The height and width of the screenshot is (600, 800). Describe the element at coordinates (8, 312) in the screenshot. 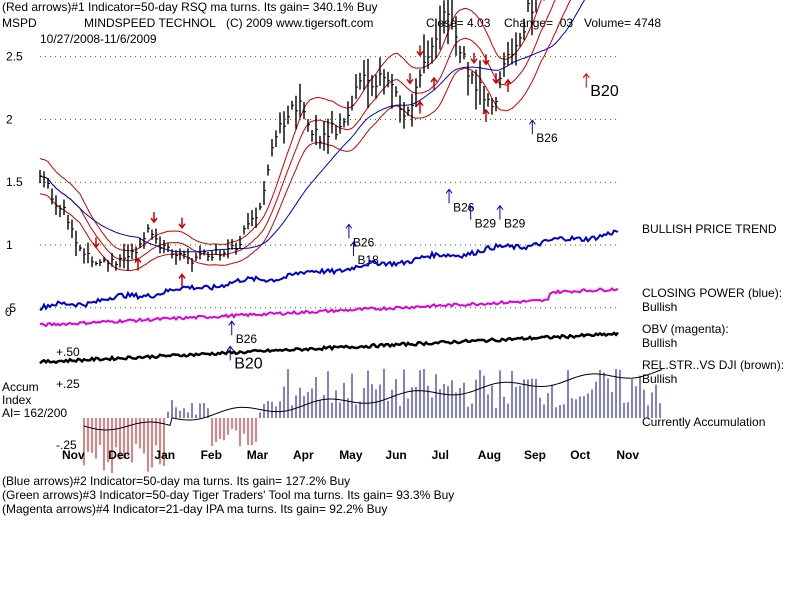

I see `closing-power-zero-label: 0` at that location.